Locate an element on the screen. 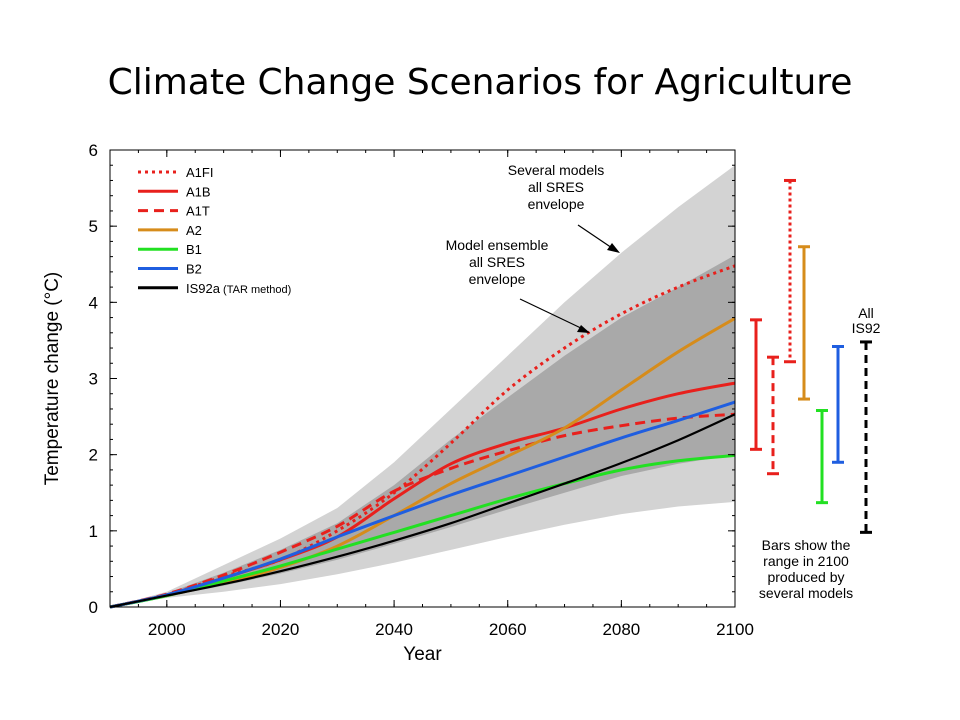 This screenshot has width=960, height=720. legend-label-a1b: A1B is located at coordinates (198, 191).